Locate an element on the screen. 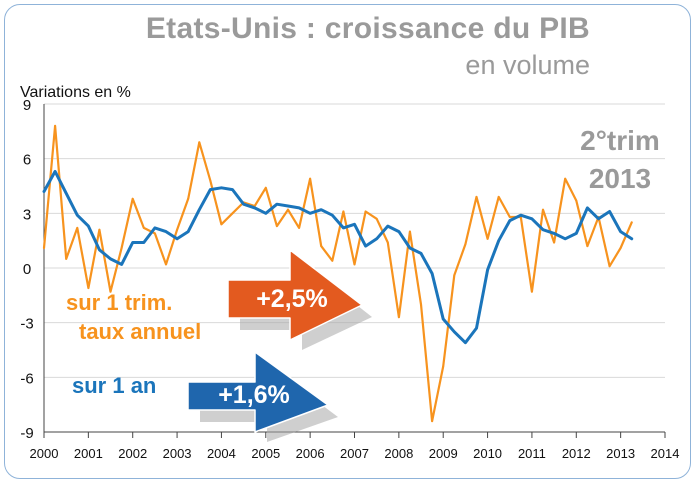 The width and height of the screenshot is (695, 483). chart-subtitle: en volume is located at coordinates (527, 65).